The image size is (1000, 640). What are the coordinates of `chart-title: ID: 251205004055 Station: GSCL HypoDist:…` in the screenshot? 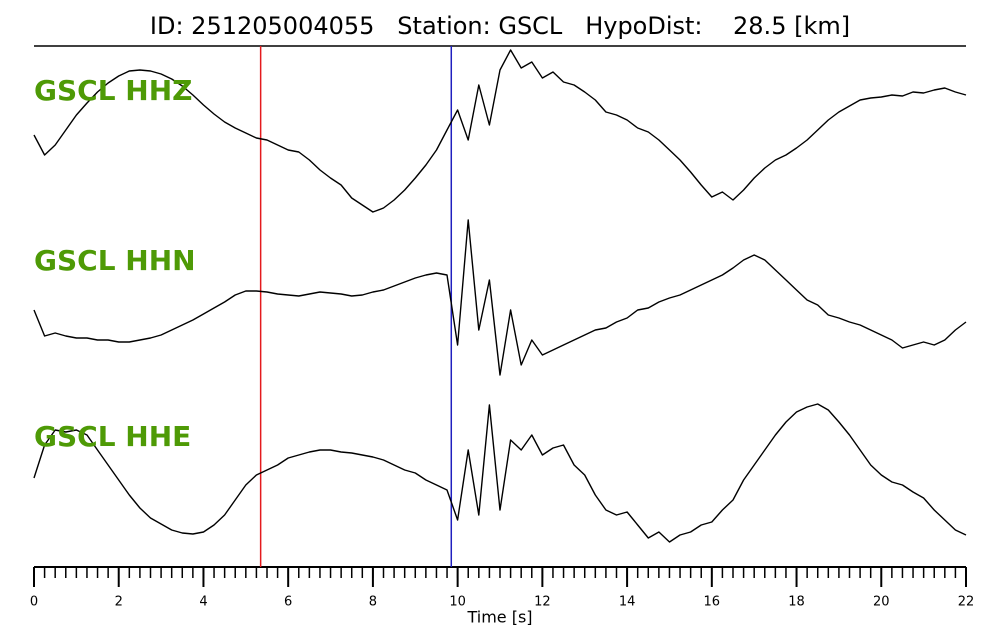 It's located at (500, 26).